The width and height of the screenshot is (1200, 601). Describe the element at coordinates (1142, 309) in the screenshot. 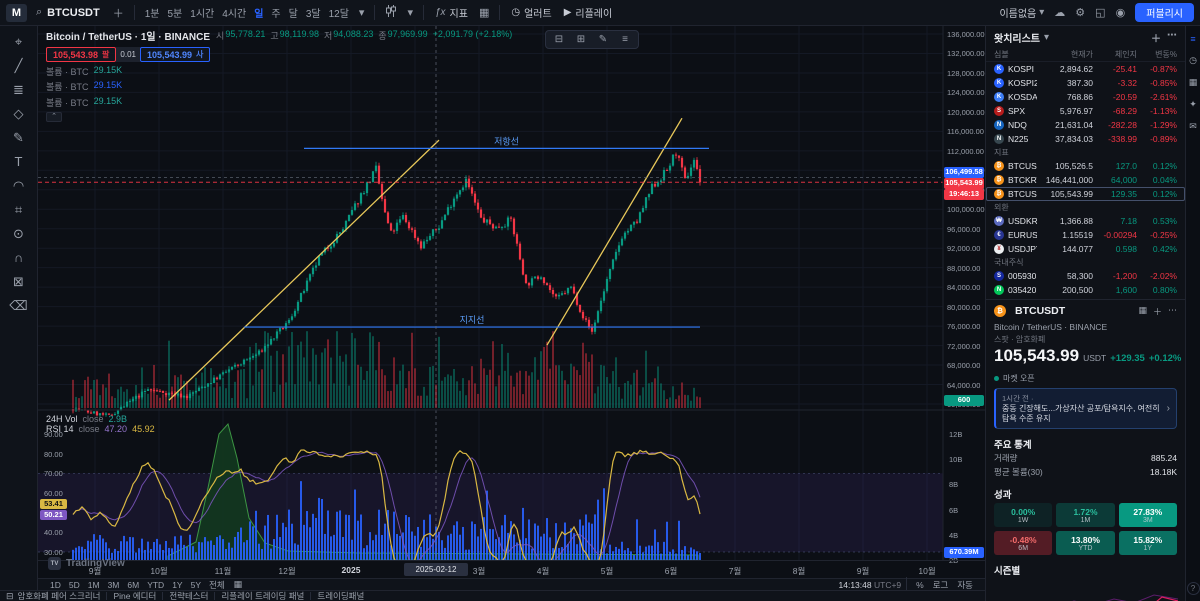

I see `detail-grid-icon: ▦` at that location.